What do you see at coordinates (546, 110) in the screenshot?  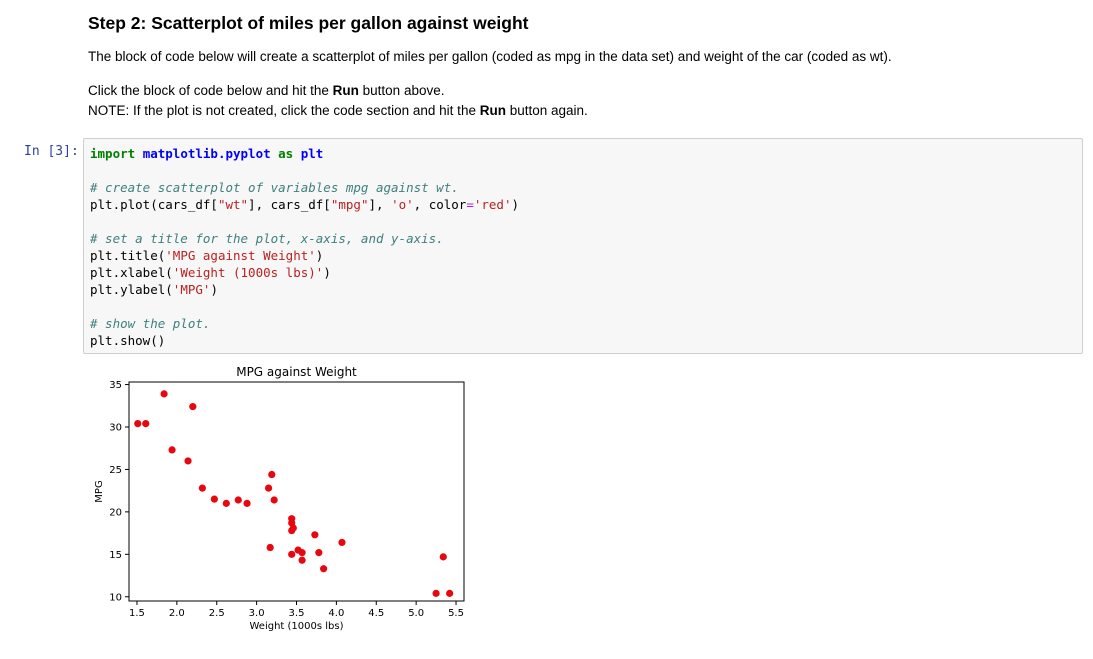 I see `note-suffix: button again.` at bounding box center [546, 110].